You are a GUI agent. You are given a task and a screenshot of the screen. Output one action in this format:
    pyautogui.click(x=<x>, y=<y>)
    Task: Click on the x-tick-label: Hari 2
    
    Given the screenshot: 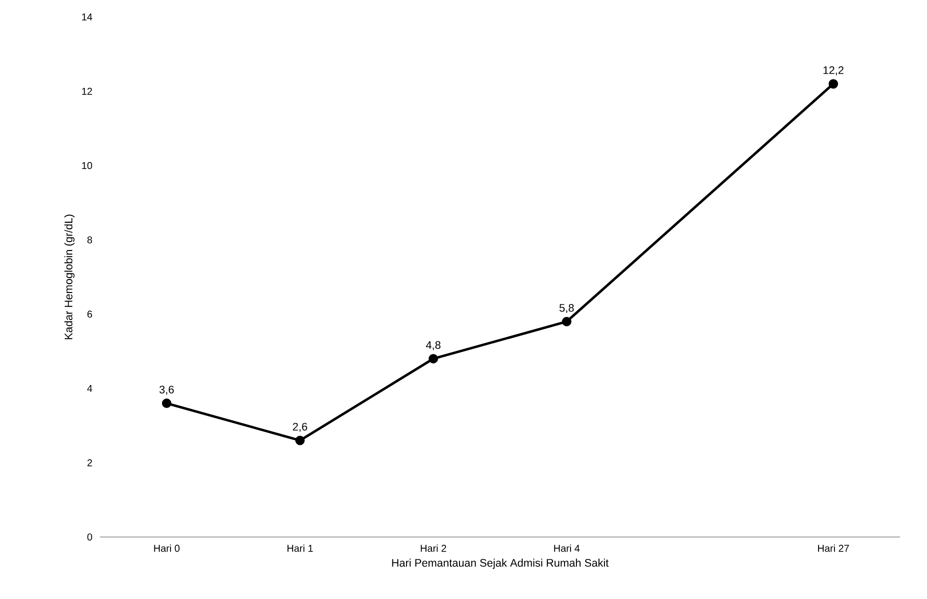 What is the action you would take?
    pyautogui.click(x=433, y=548)
    